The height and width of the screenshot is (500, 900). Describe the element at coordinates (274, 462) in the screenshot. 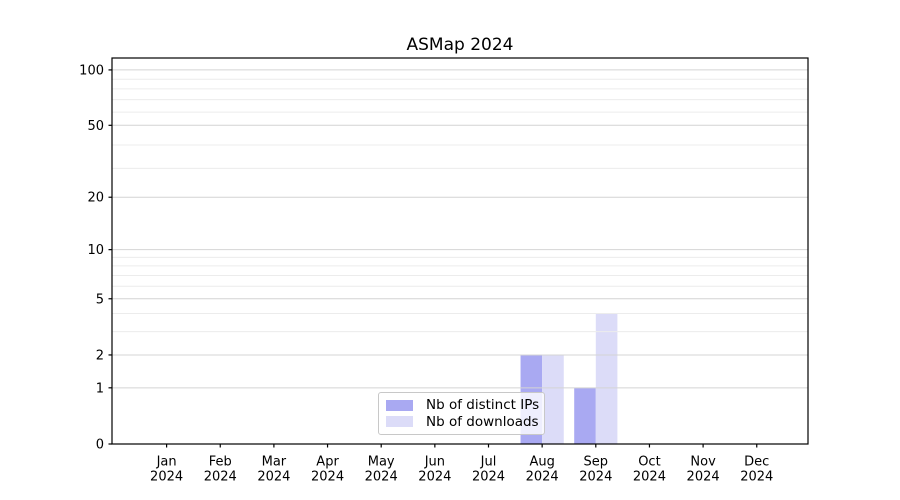

I see `x-tick-label-month: Mar` at that location.